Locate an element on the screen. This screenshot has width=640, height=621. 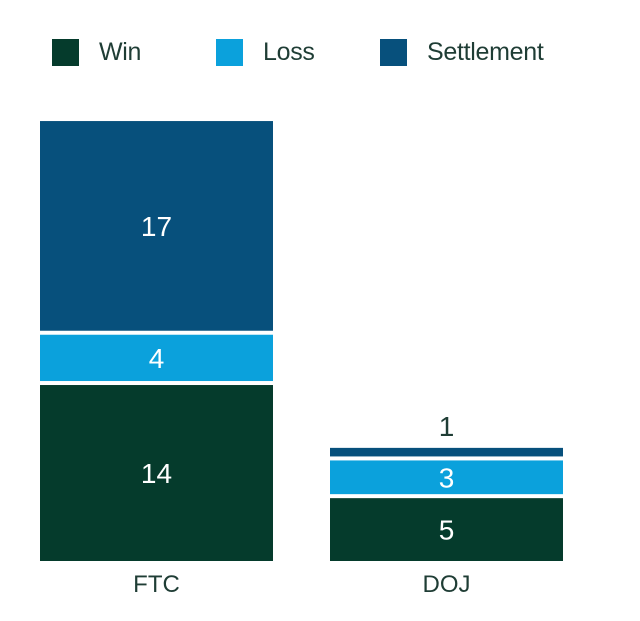
category-label-doj: DOJ is located at coordinates (447, 584).